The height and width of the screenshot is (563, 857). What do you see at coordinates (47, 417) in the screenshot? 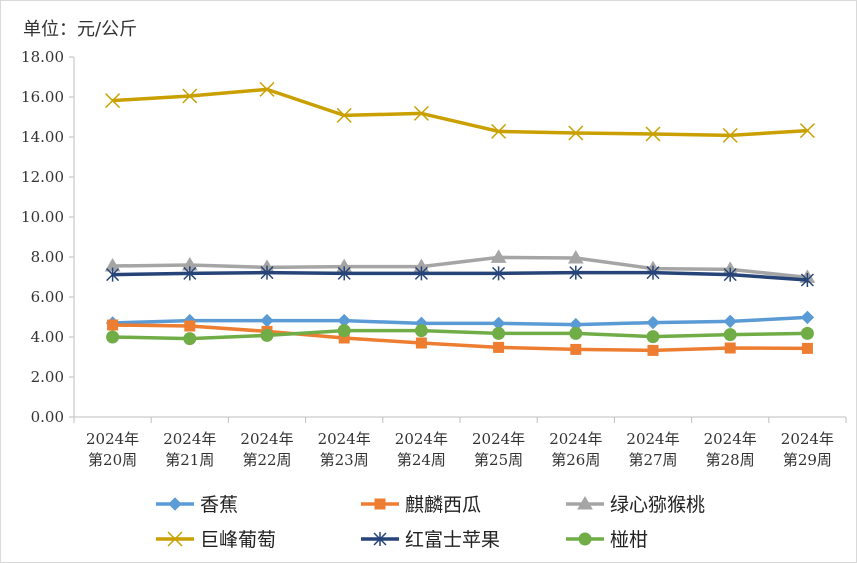
I see `y-tick-label: 0.00` at bounding box center [47, 417].